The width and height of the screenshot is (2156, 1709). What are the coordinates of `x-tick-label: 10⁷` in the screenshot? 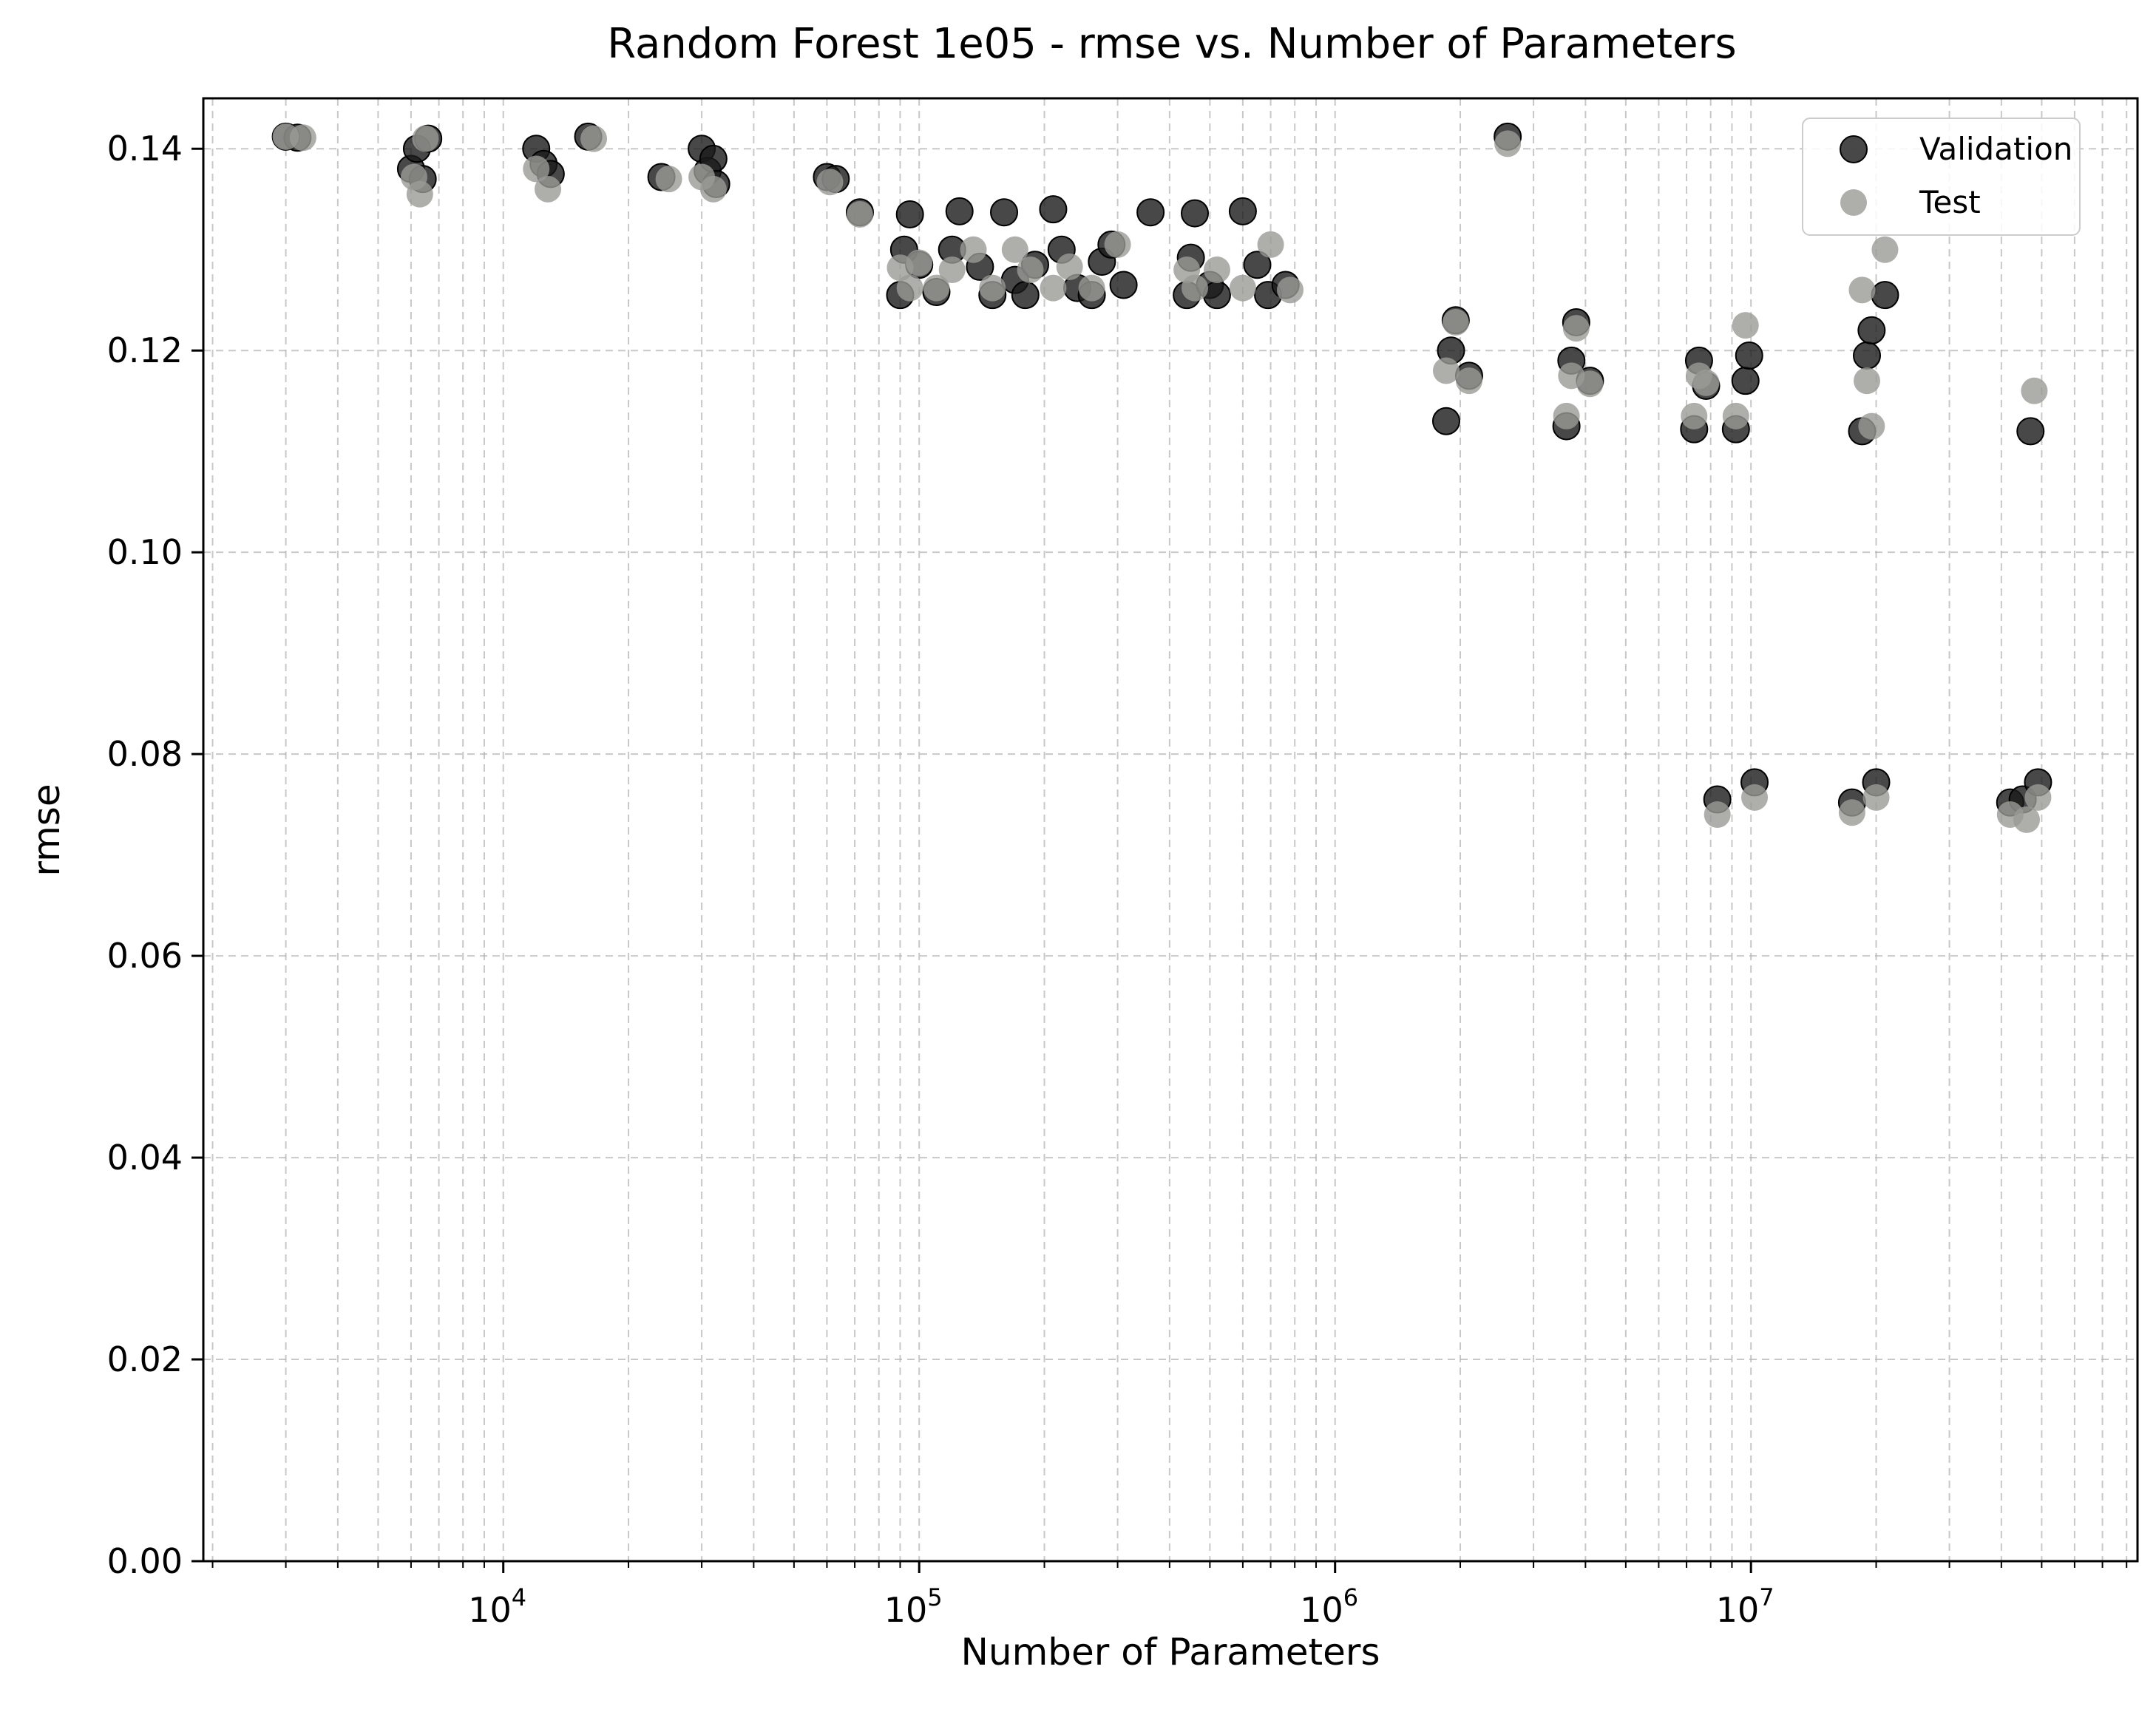 It's located at (1745, 1606).